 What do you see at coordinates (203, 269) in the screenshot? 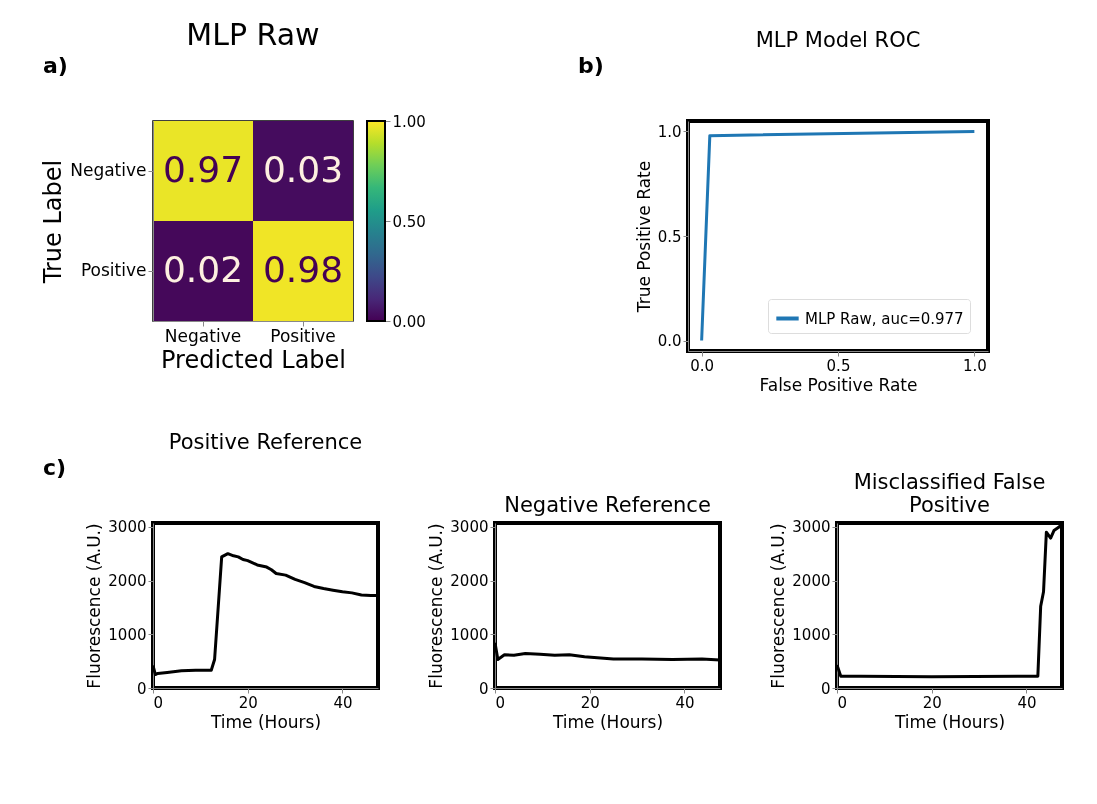
I see `data-label: 0.02` at bounding box center [203, 269].